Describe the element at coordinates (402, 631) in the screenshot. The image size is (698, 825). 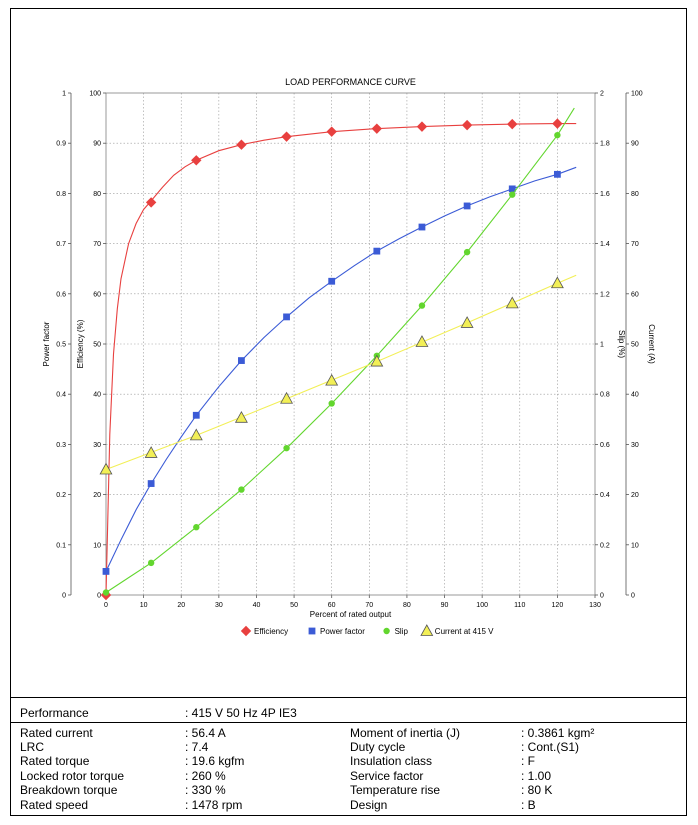
I see `legend-label-slip: Slip` at that location.